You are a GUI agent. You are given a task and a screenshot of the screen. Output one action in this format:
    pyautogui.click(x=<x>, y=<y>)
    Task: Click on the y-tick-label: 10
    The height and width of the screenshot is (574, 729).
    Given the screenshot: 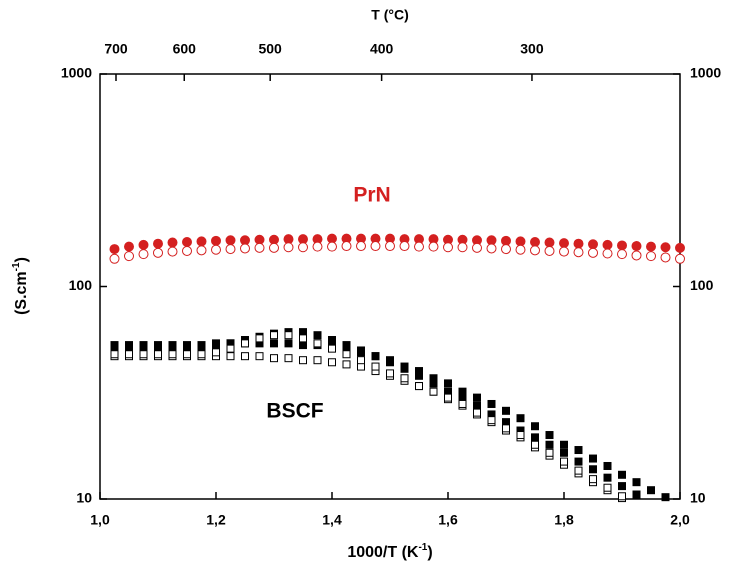 What is the action you would take?
    pyautogui.click(x=84, y=498)
    